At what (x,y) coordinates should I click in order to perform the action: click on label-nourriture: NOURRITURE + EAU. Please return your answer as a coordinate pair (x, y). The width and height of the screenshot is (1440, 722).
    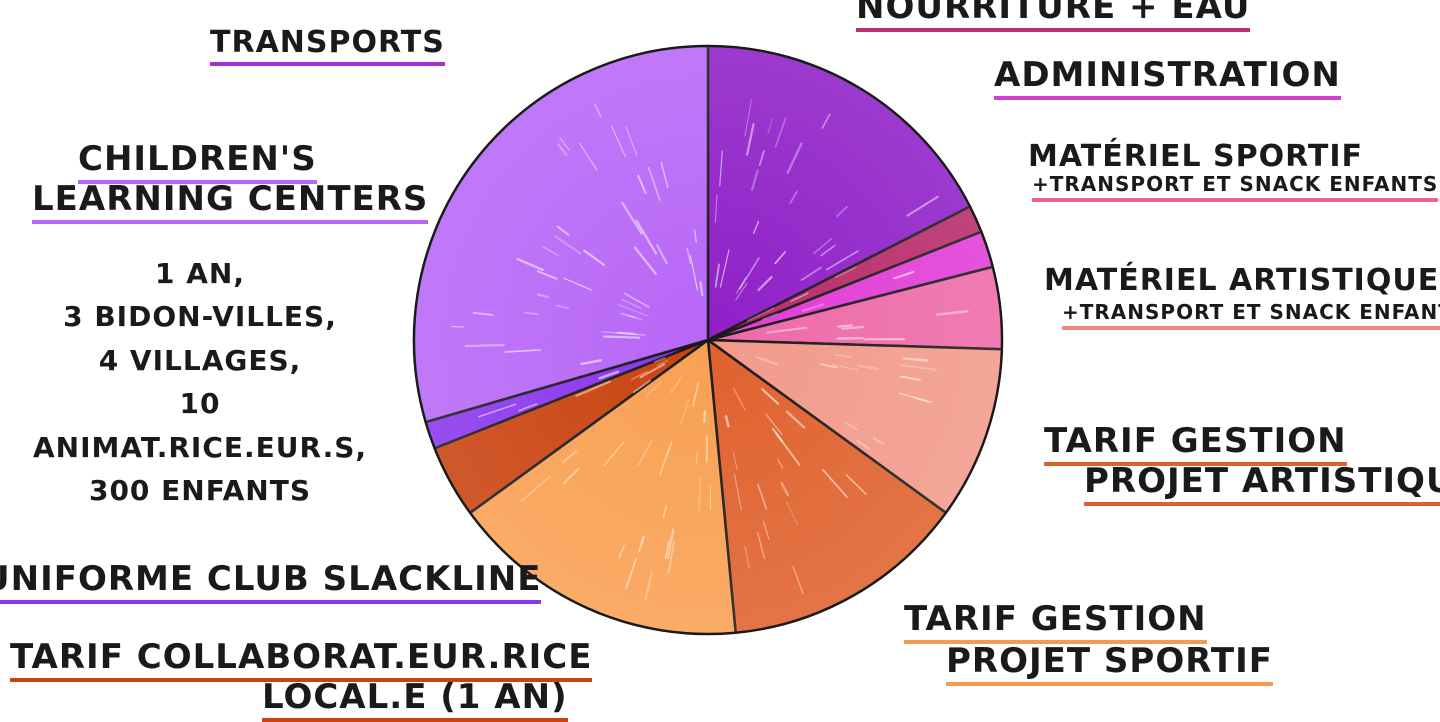
    Looking at the image, I should click on (1053, 16).